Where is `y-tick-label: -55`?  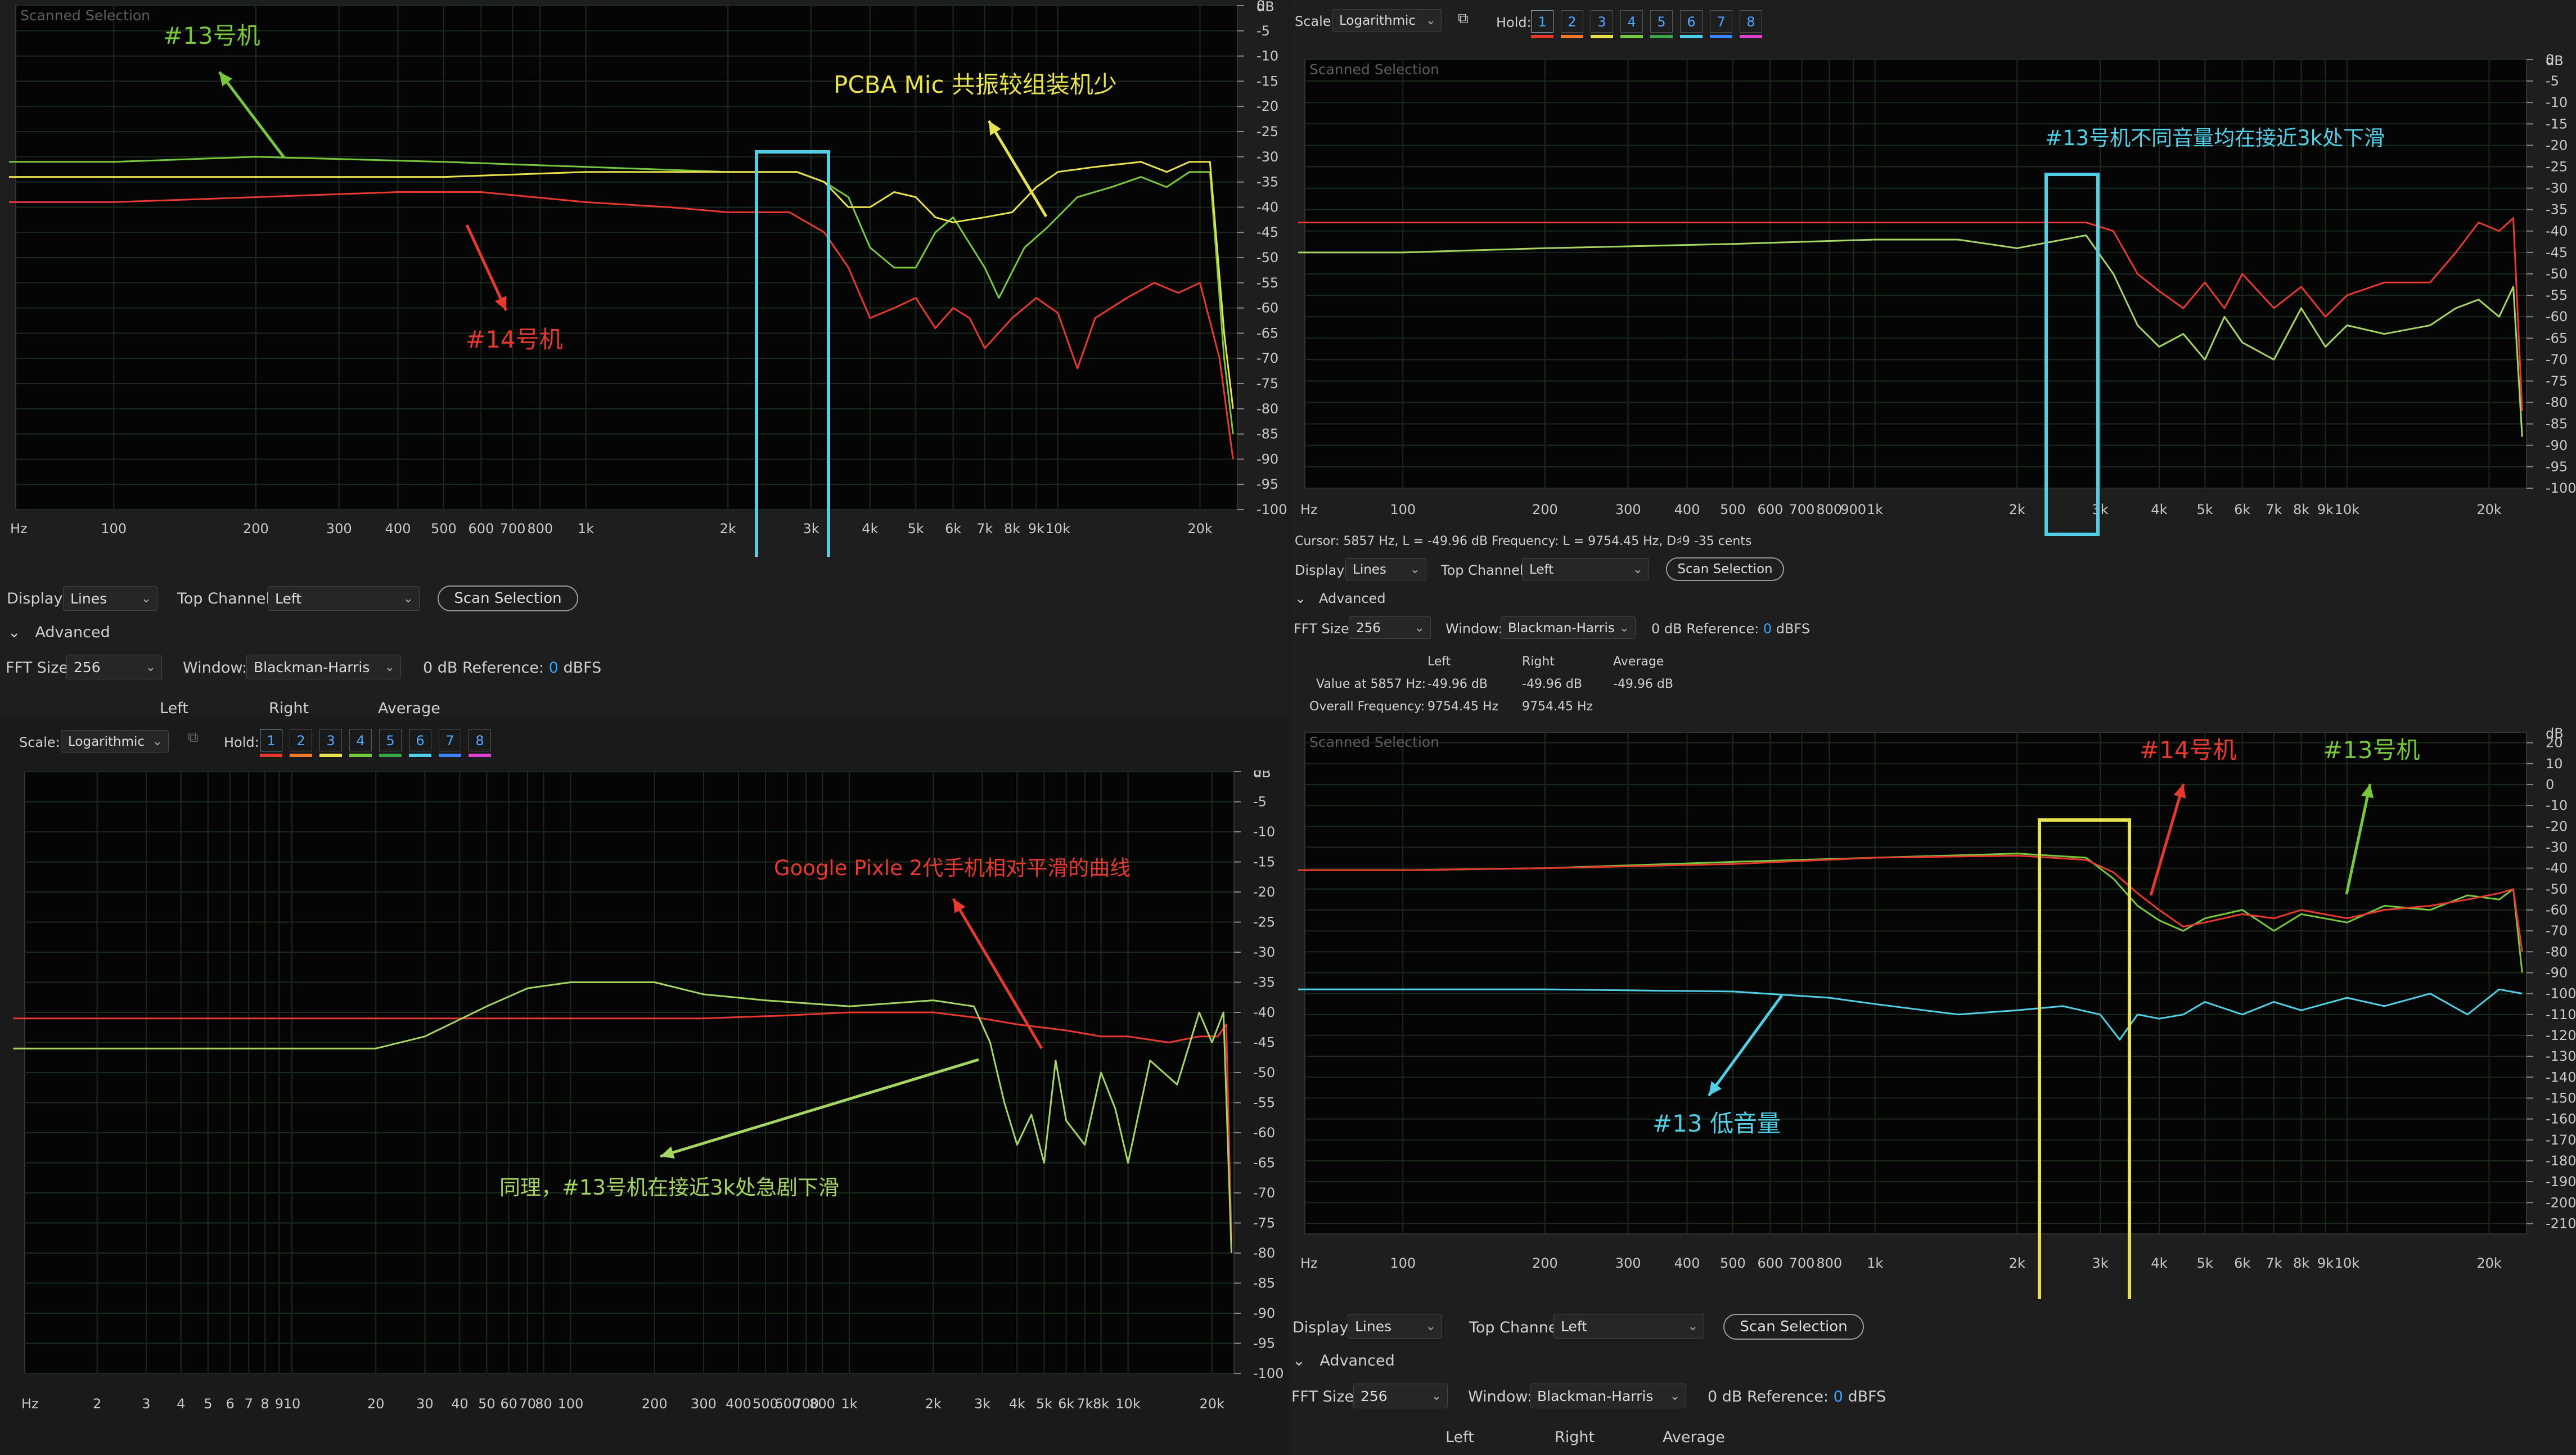
y-tick-label: -55 is located at coordinates (2557, 295).